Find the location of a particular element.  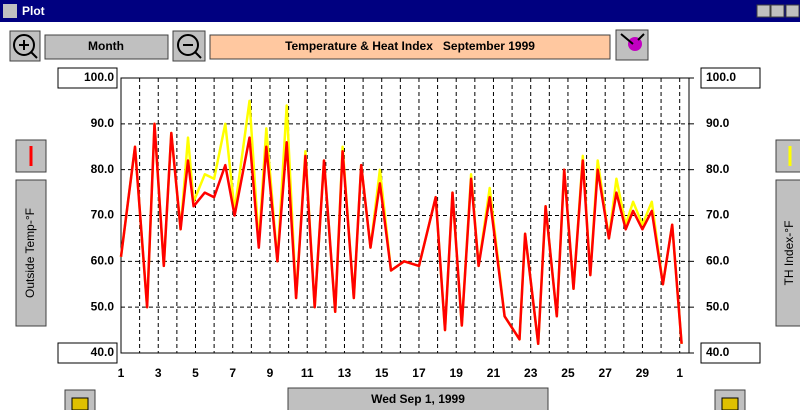

title-box is located at coordinates (410, 47).